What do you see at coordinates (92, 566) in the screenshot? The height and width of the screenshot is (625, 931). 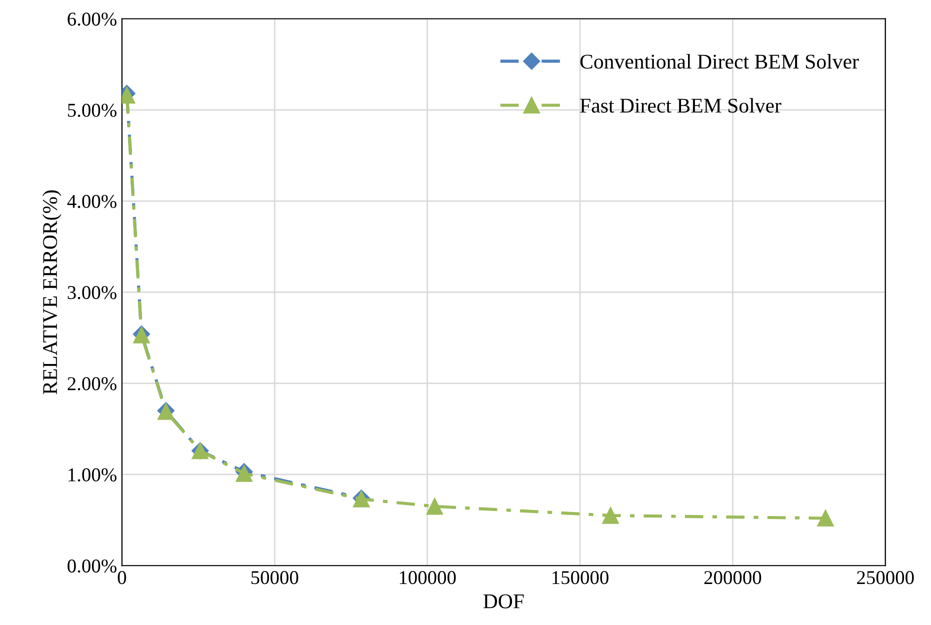 I see `y-tick-label: 0.00%` at bounding box center [92, 566].